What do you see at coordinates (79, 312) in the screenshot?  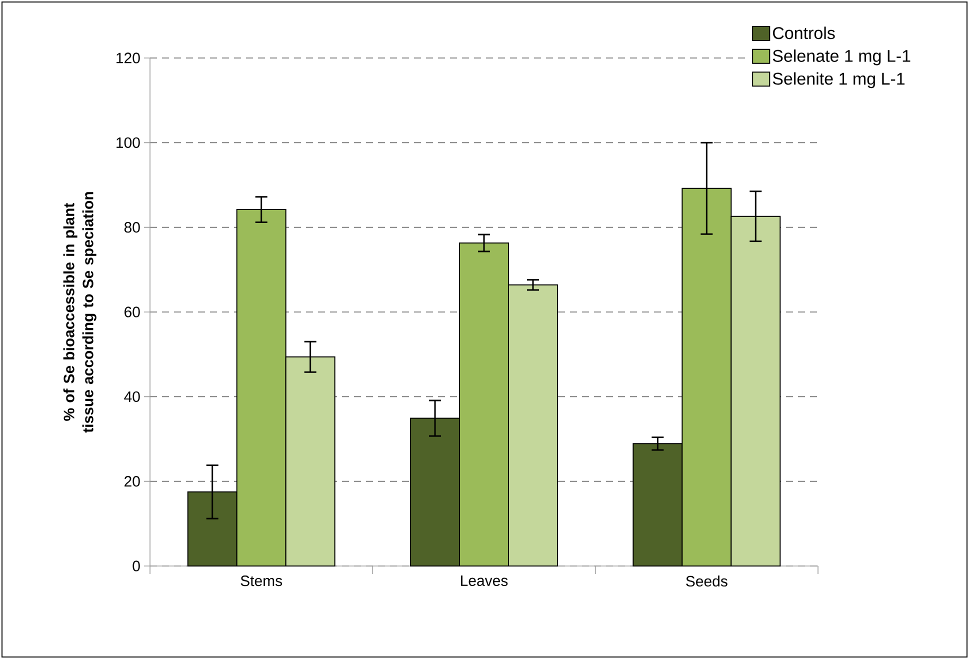 I see `y-axis-title: % of Se bioaccessible in plant tissue according to Se speciation` at bounding box center [79, 312].